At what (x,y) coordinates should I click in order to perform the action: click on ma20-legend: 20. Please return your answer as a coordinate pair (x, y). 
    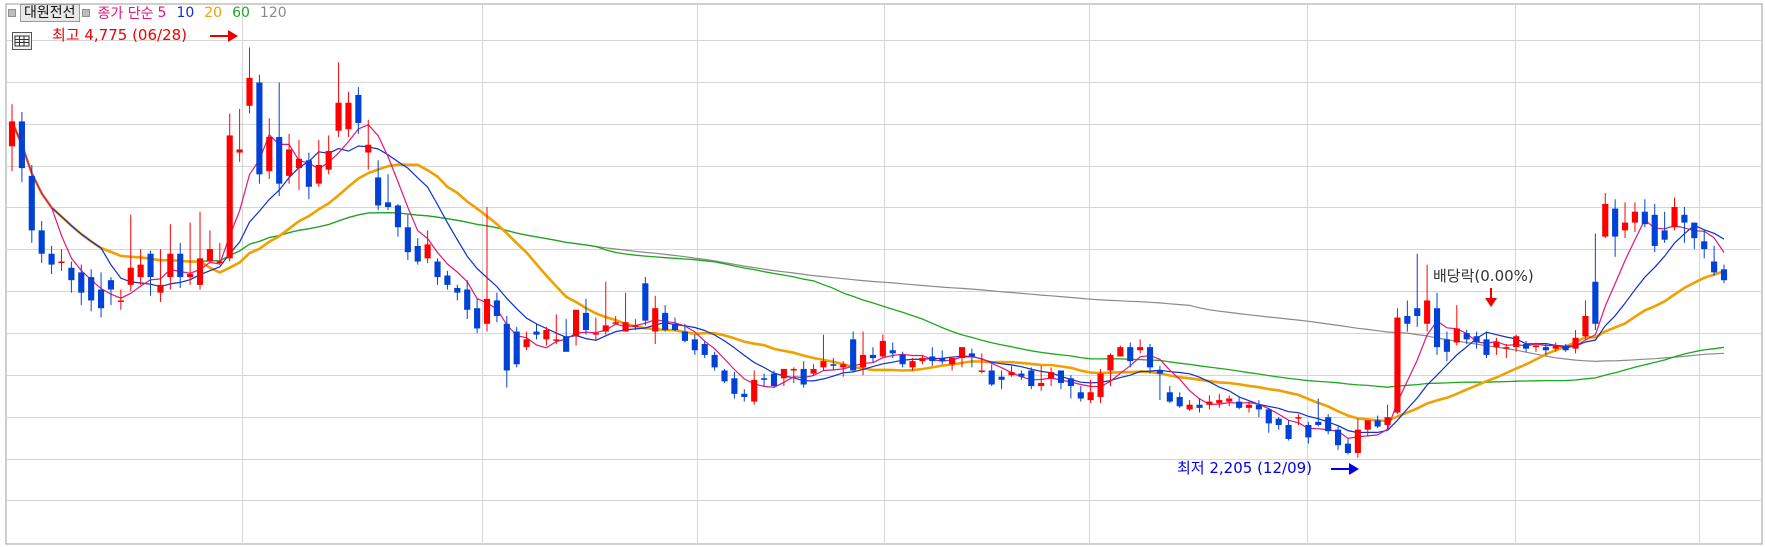
    Looking at the image, I should click on (213, 13).